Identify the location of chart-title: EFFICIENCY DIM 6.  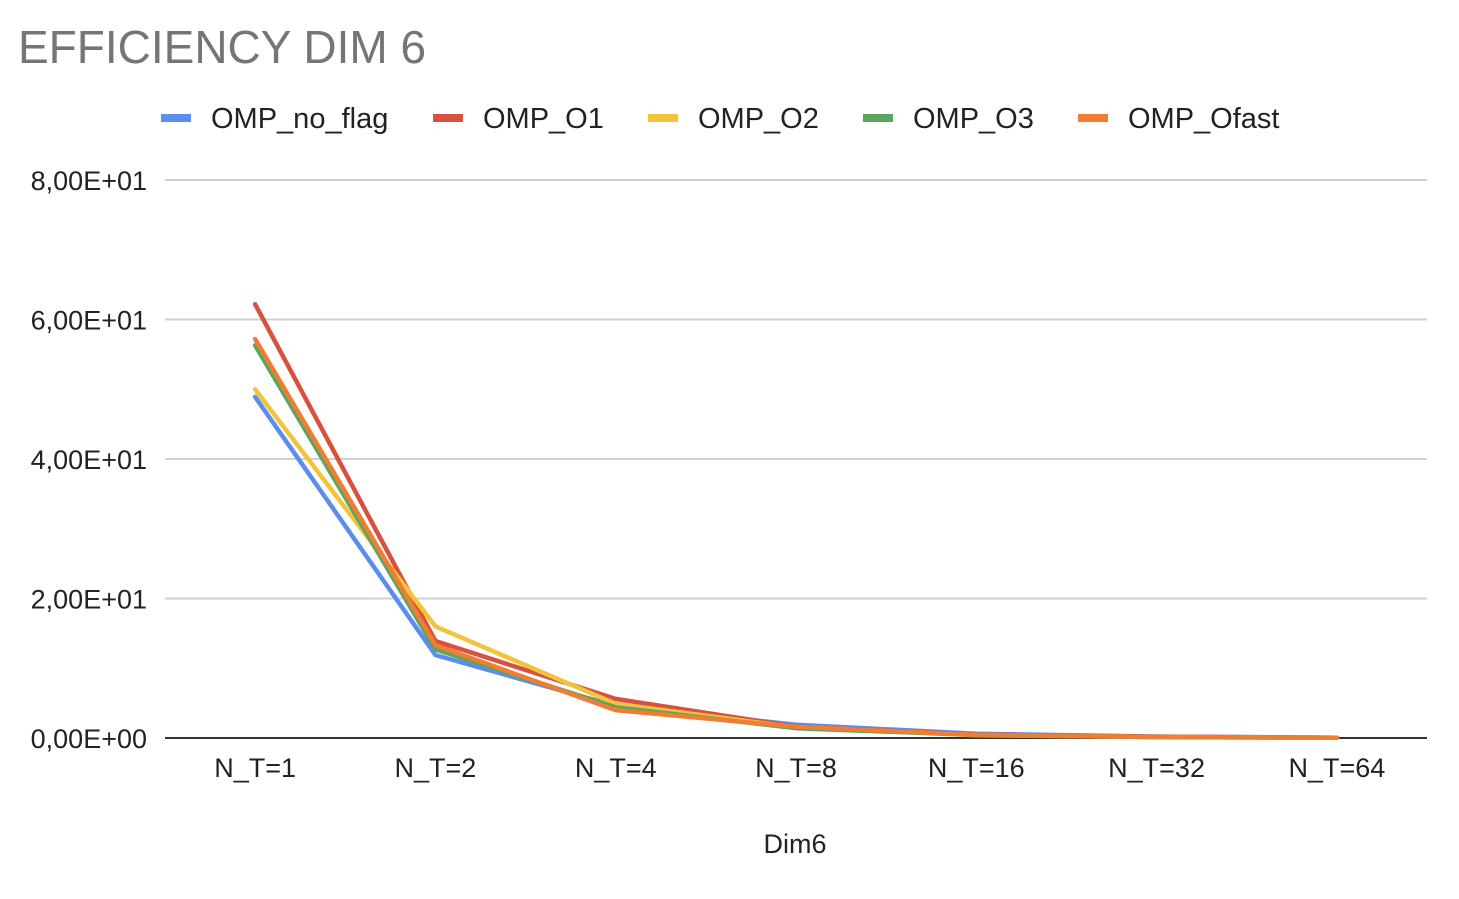
(222, 47).